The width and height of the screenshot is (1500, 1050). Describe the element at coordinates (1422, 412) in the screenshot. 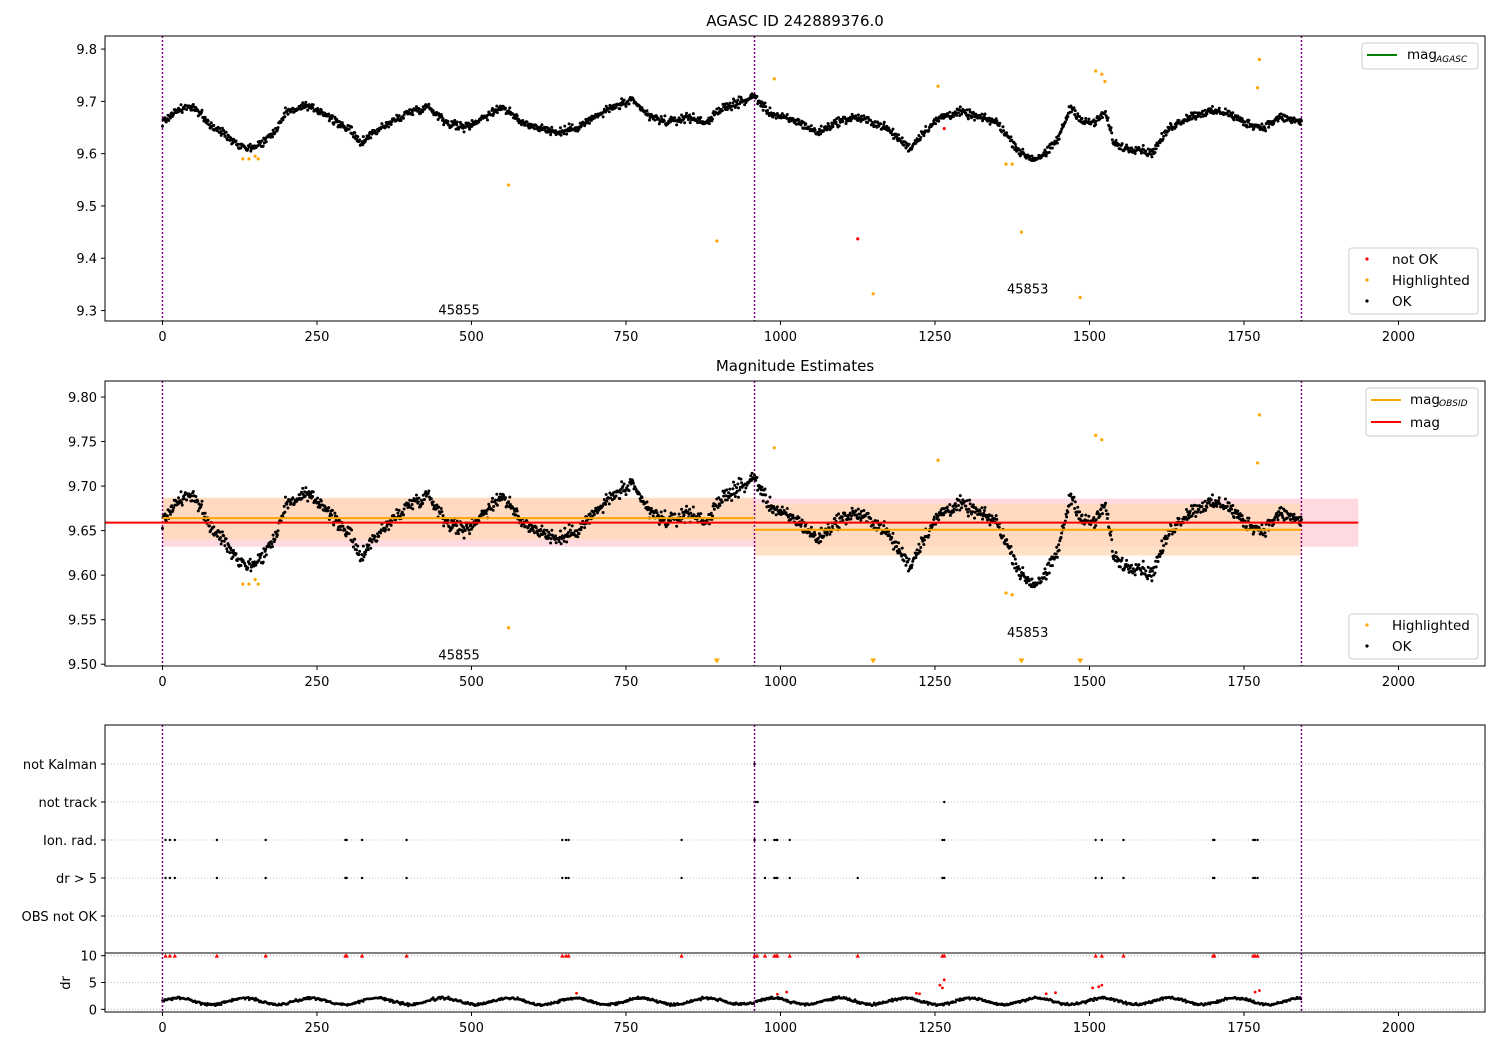

I see `magnitude-legend-upper: mag OBSID mag` at that location.